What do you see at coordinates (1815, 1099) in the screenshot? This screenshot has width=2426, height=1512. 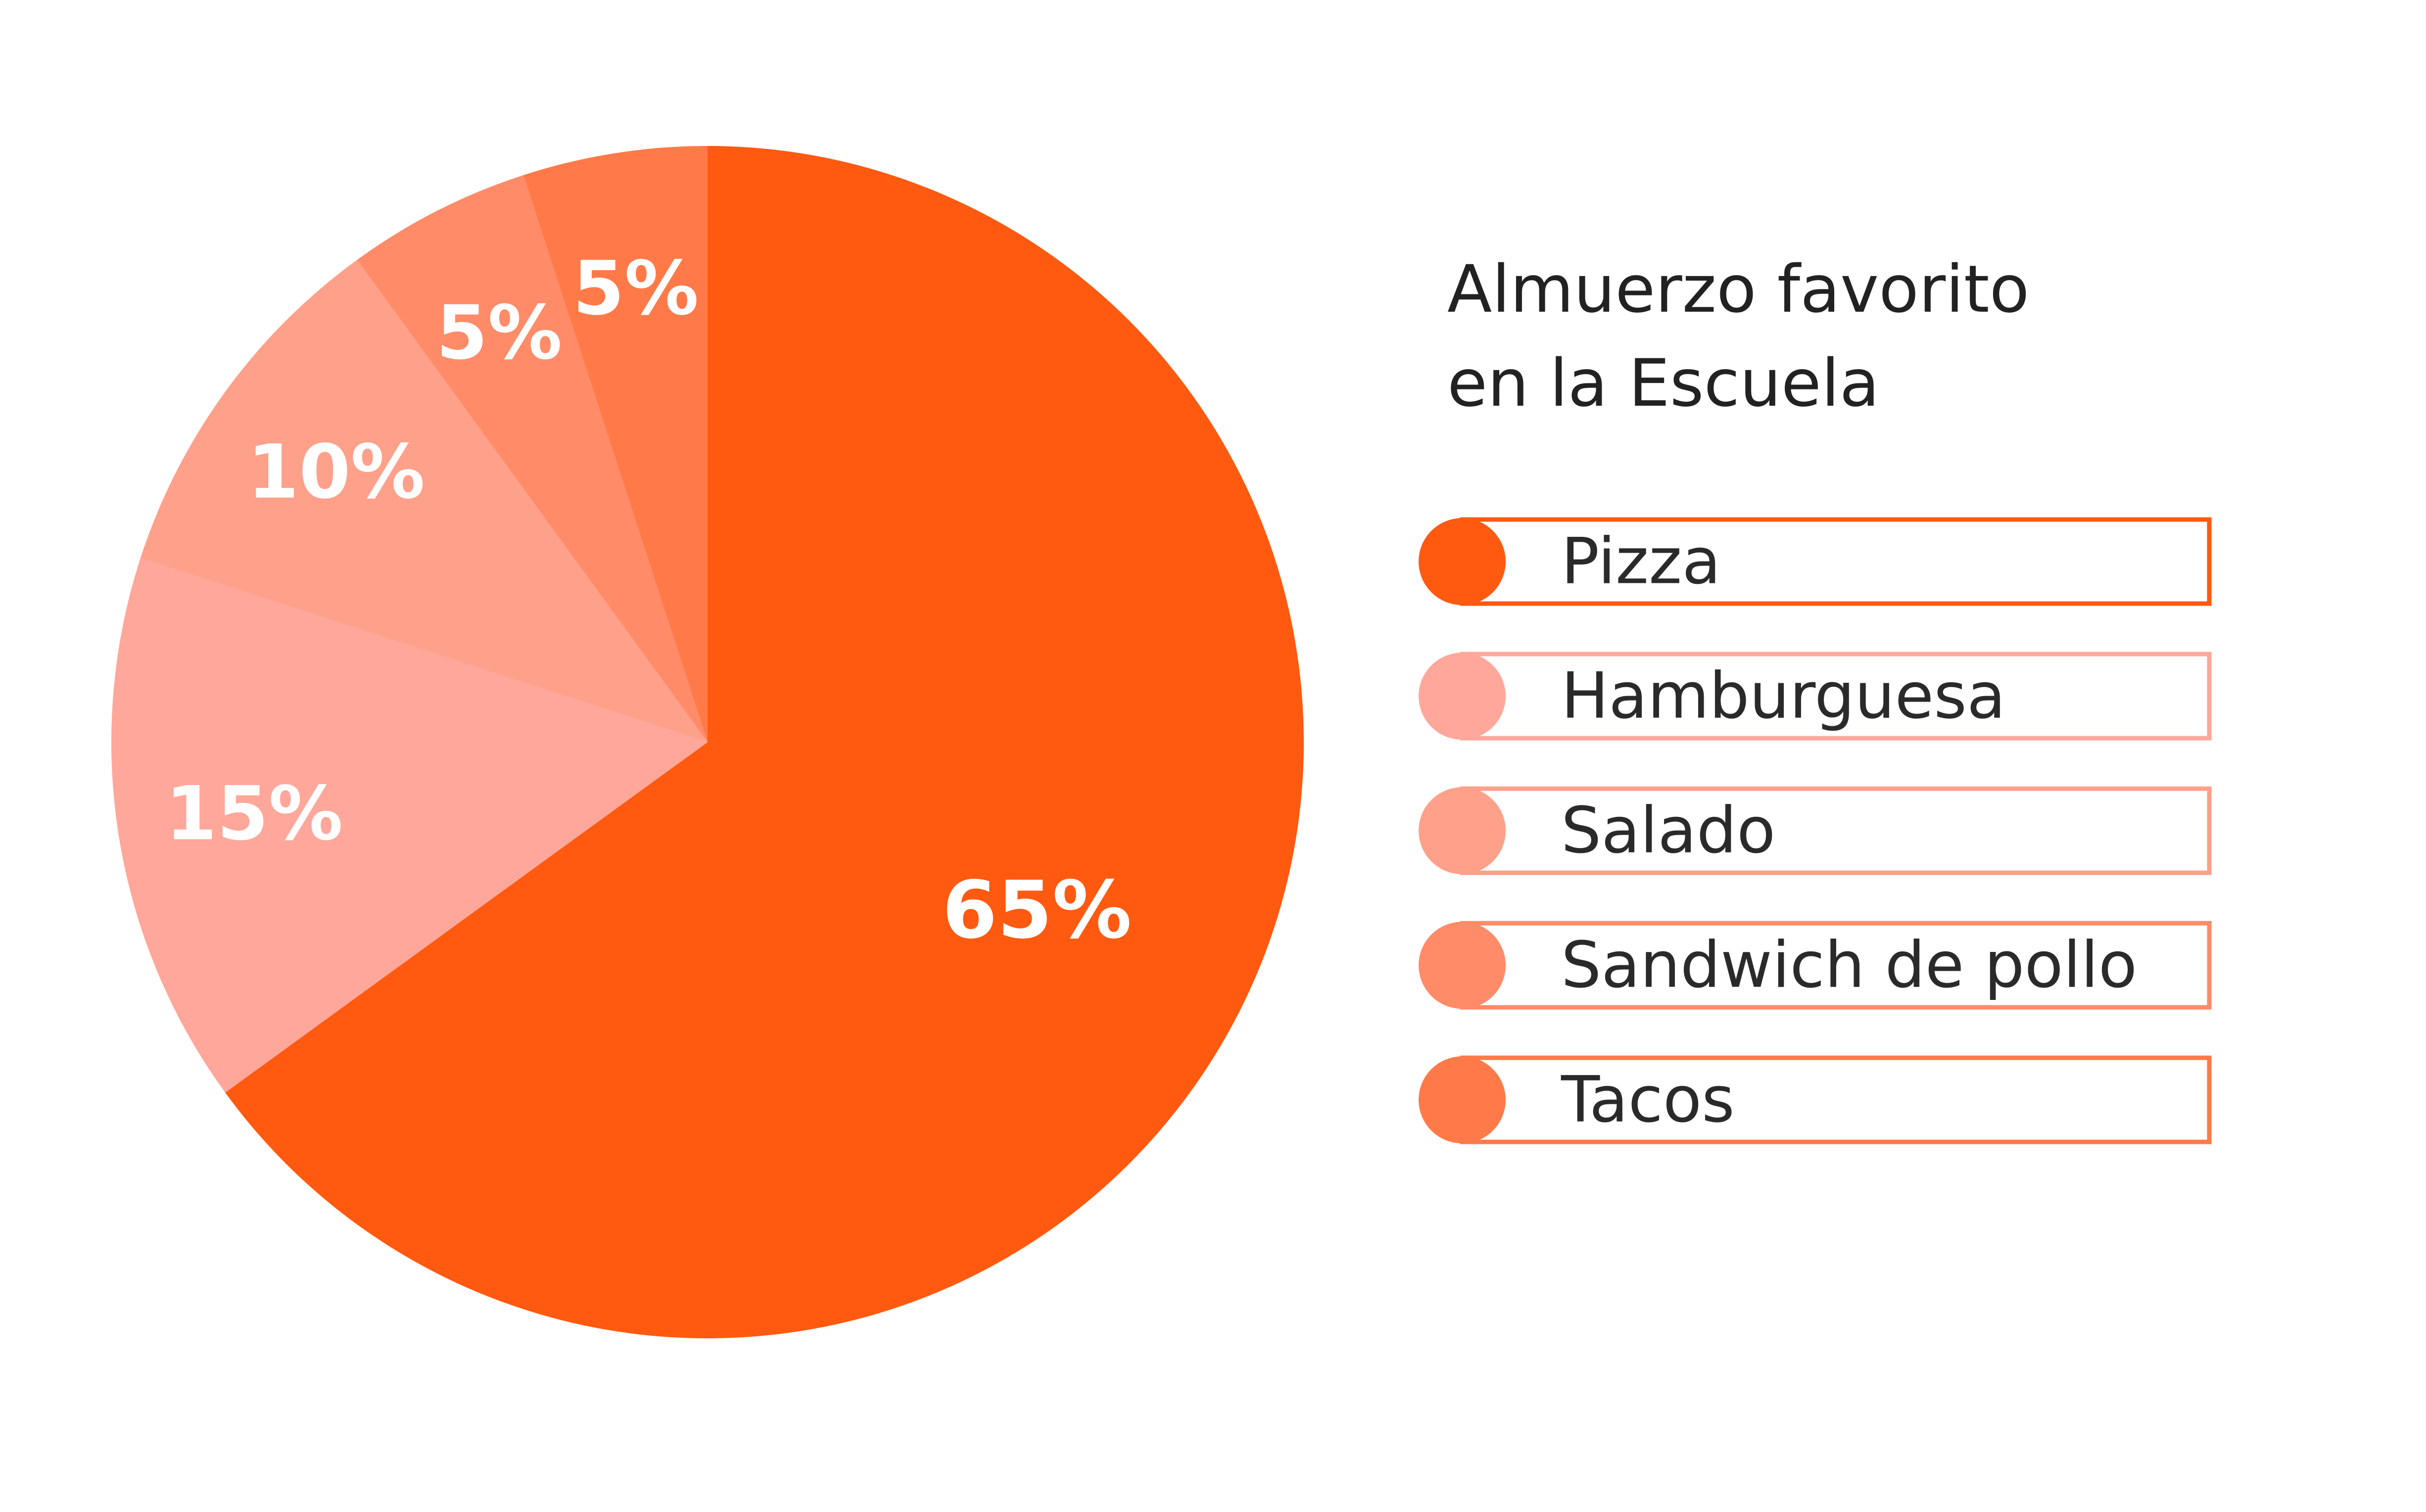 I see `legend-item-tacos: Tacos` at bounding box center [1815, 1099].